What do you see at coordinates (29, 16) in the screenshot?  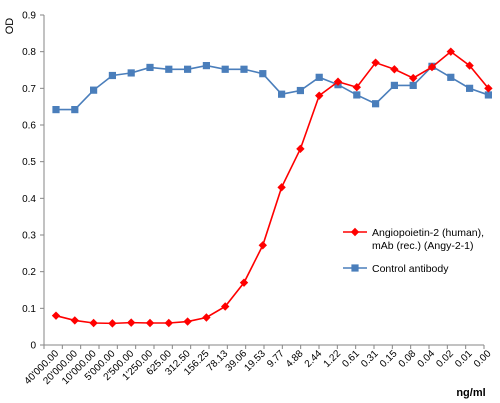 I see `y-tick-label: 0.9` at bounding box center [29, 16].